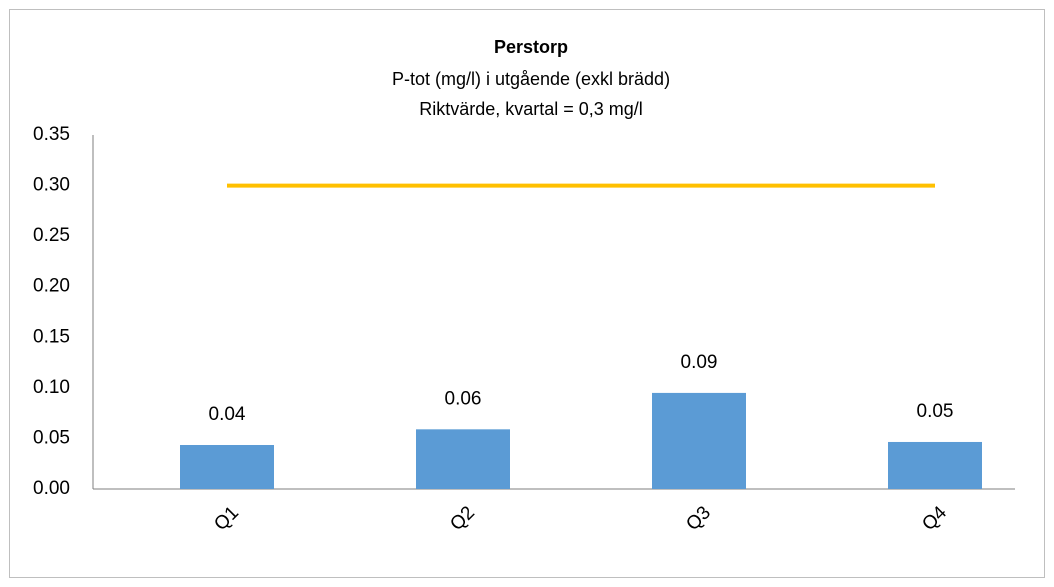 This screenshot has width=1054, height=587. What do you see at coordinates (463, 398) in the screenshot?
I see `data-label: 0.06` at bounding box center [463, 398].